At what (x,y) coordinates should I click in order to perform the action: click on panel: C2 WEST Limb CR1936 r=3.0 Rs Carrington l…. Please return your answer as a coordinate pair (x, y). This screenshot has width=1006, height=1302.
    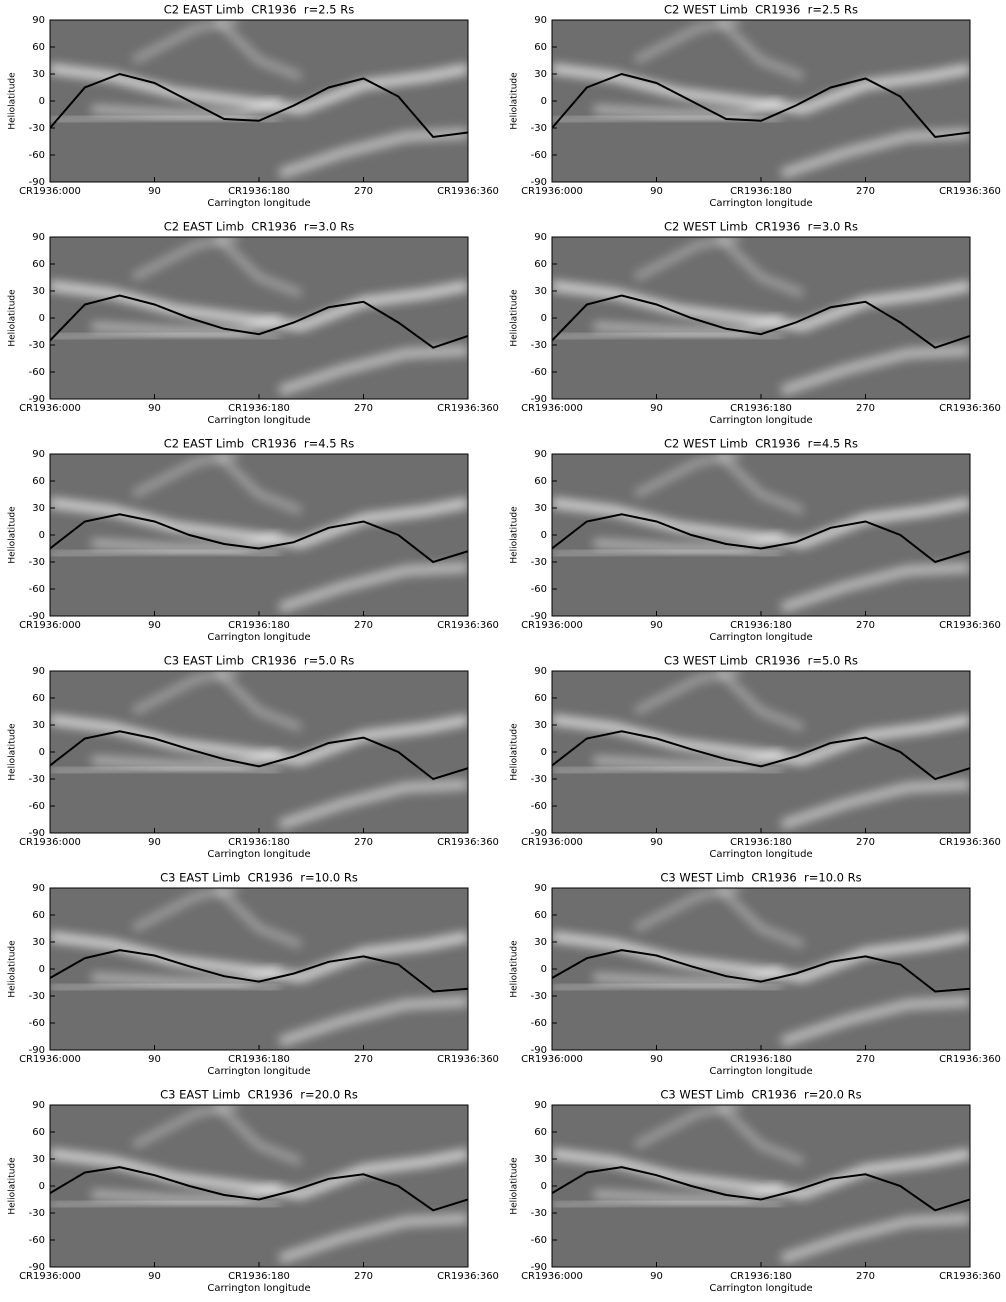
    Looking at the image, I should click on (755, 323).